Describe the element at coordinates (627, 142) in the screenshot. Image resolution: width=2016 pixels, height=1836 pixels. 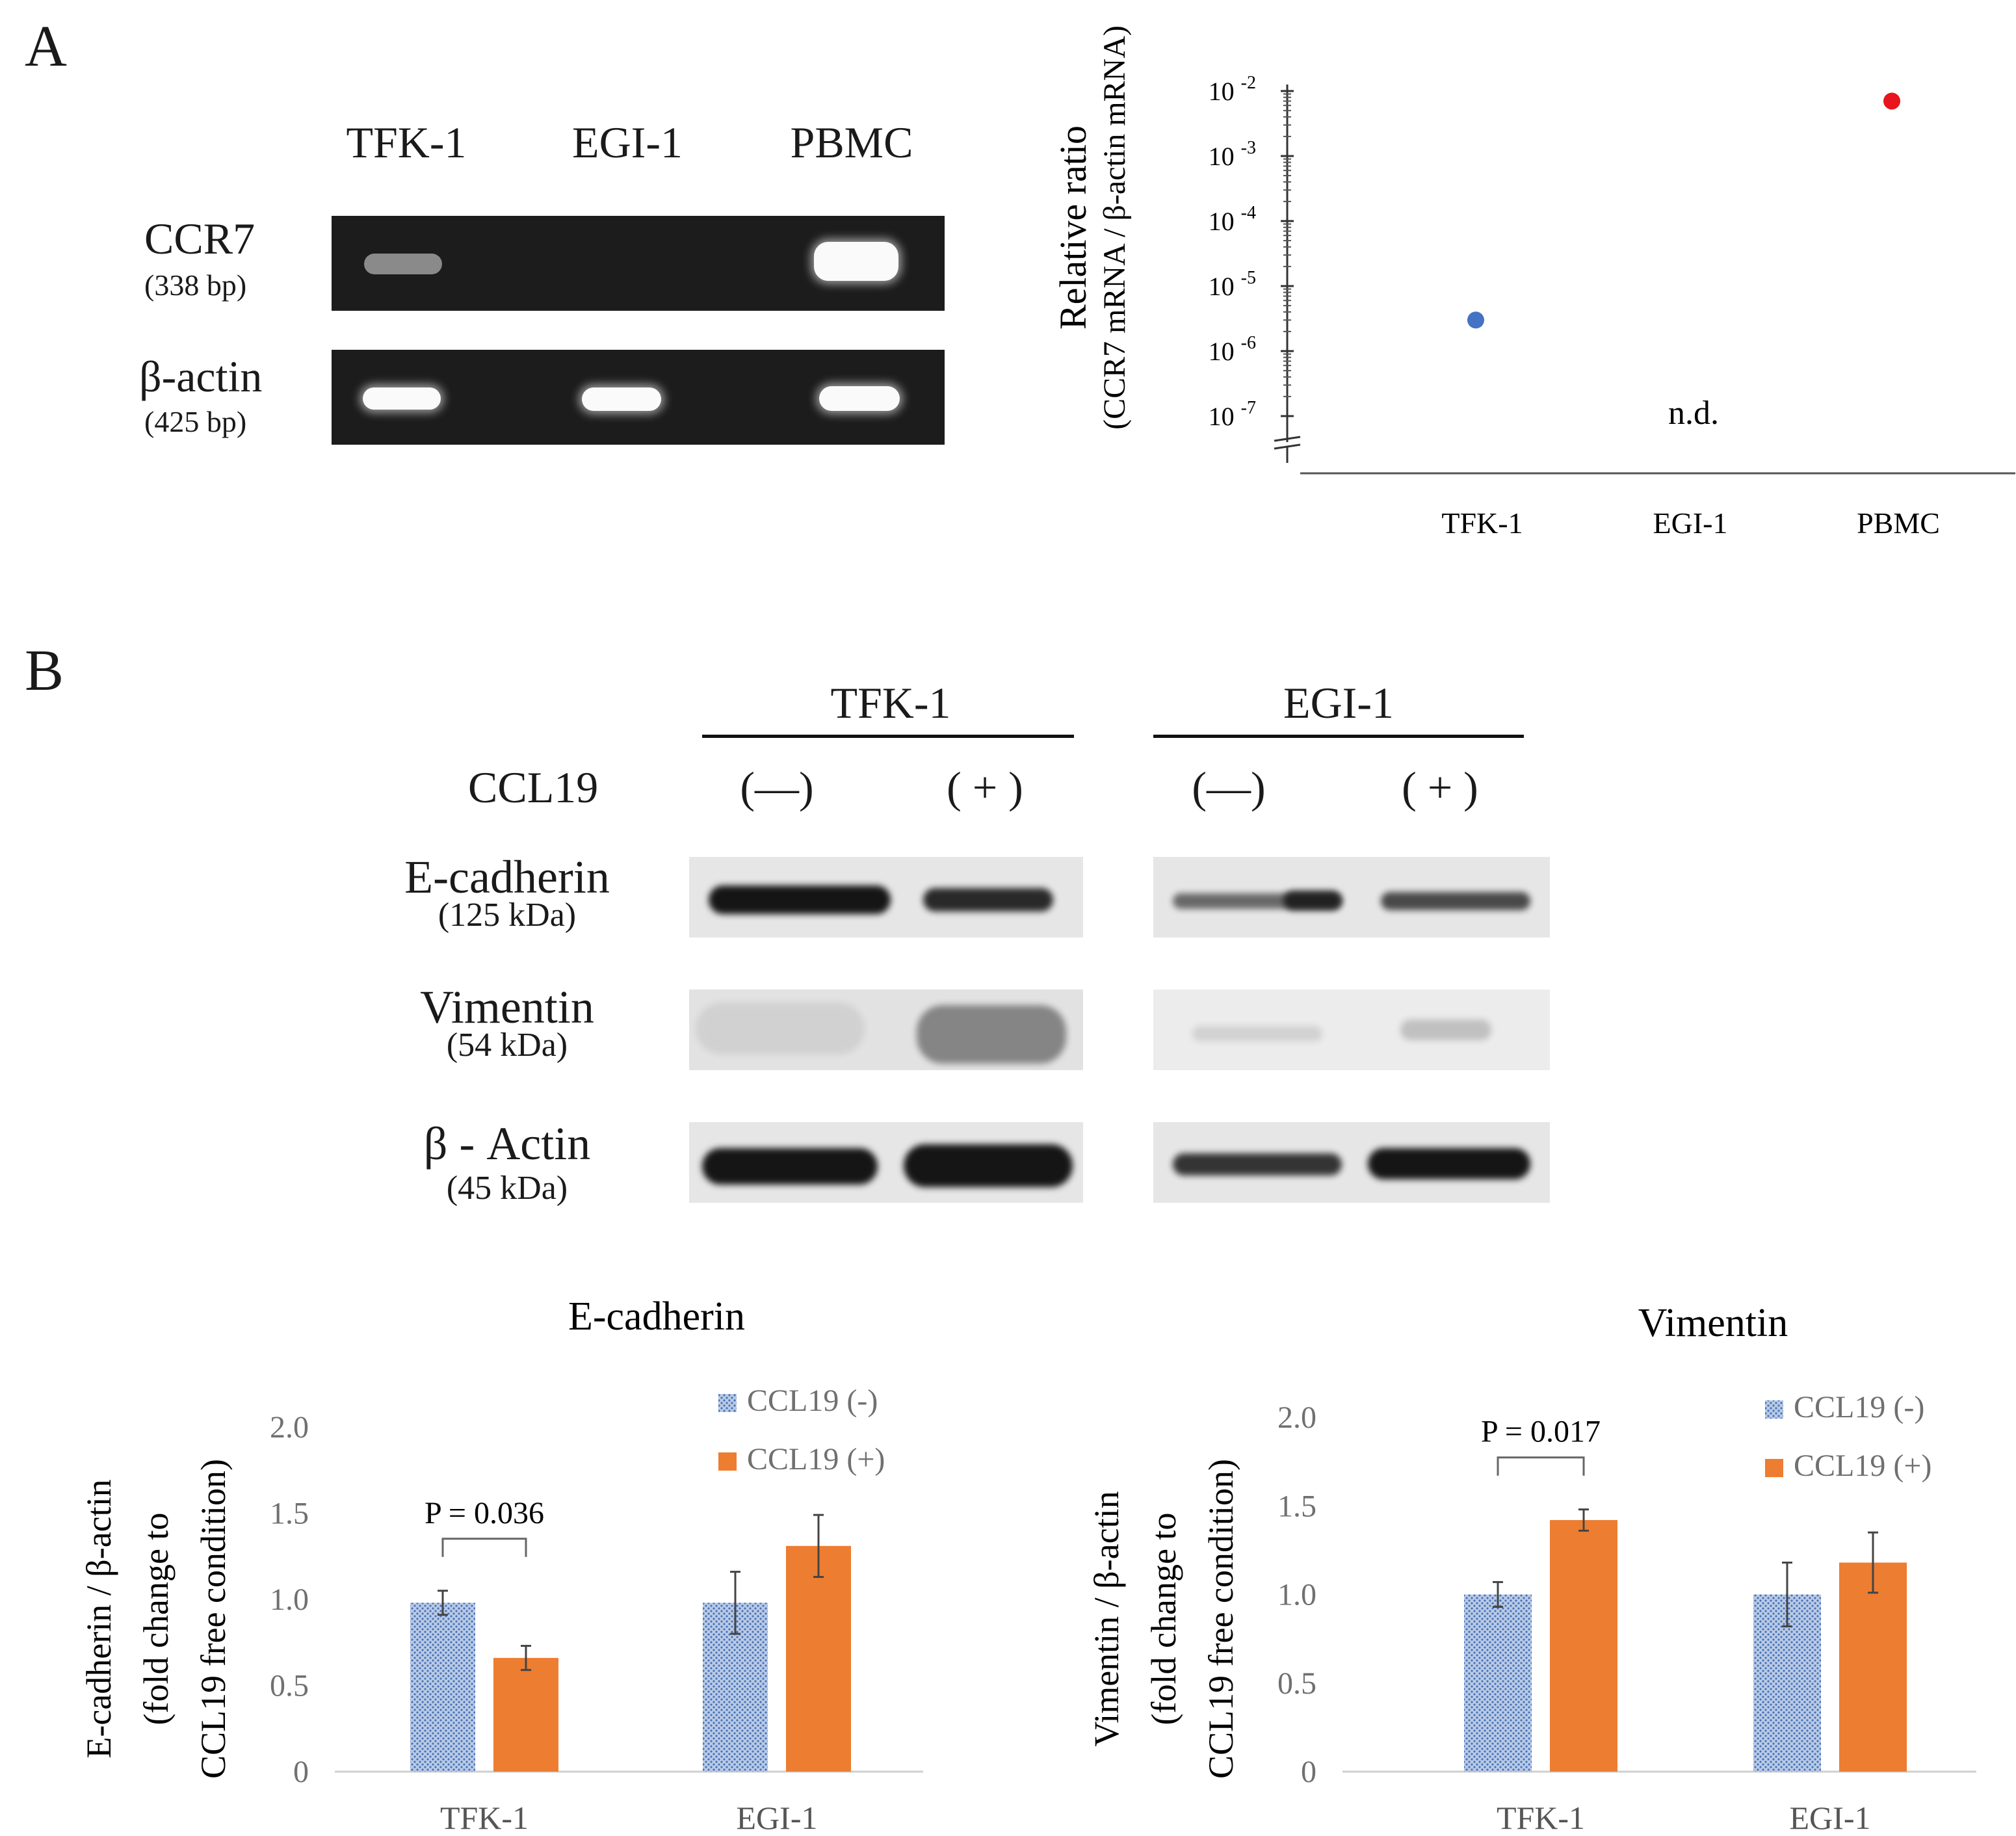
I see `gel-lane-label-egi1: EGI-1` at that location.